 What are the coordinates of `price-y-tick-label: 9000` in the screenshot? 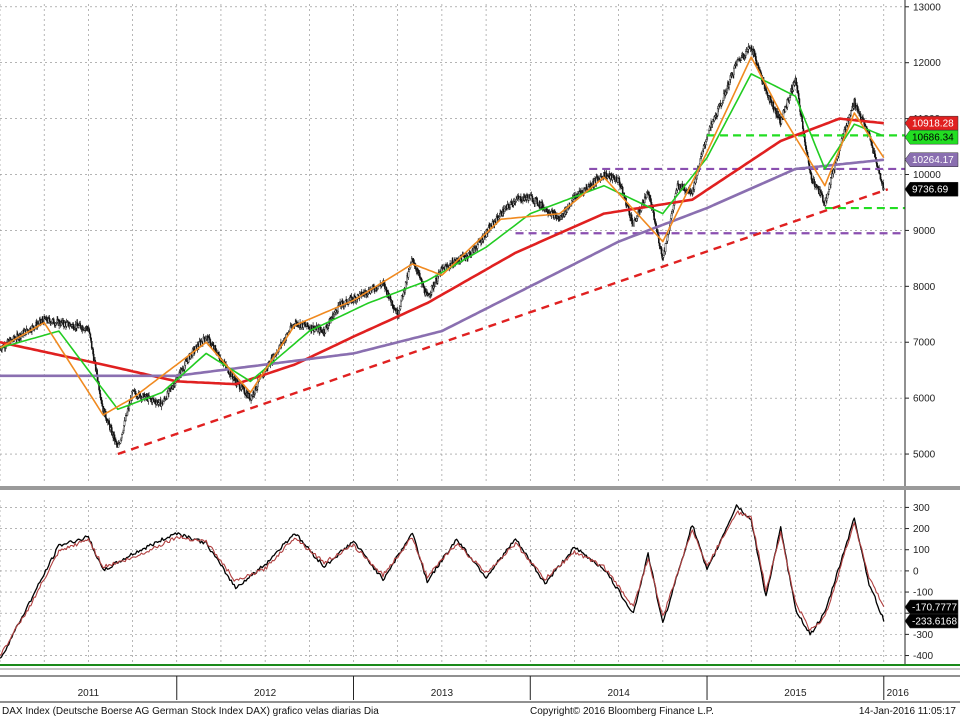 It's located at (924, 231).